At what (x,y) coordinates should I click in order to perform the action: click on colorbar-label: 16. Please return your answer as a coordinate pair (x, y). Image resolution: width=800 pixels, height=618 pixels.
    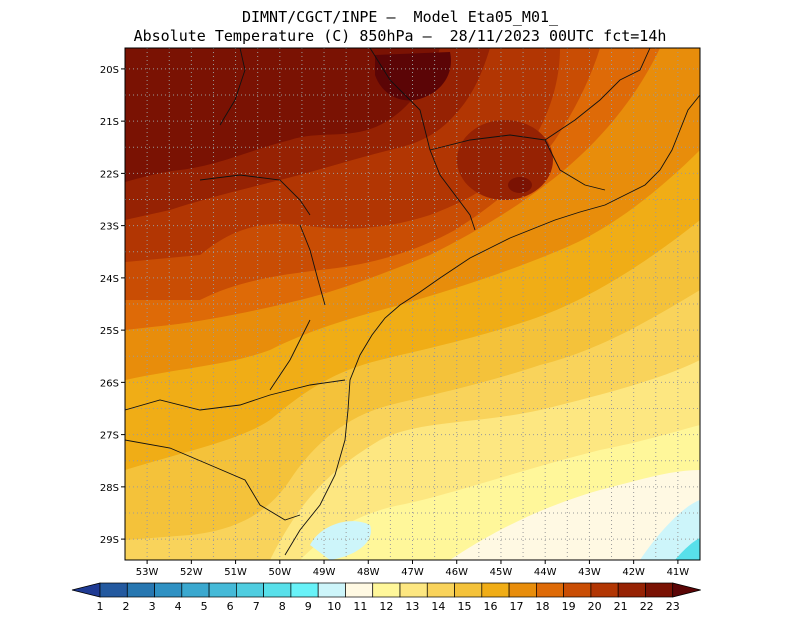
    Looking at the image, I should click on (490, 606).